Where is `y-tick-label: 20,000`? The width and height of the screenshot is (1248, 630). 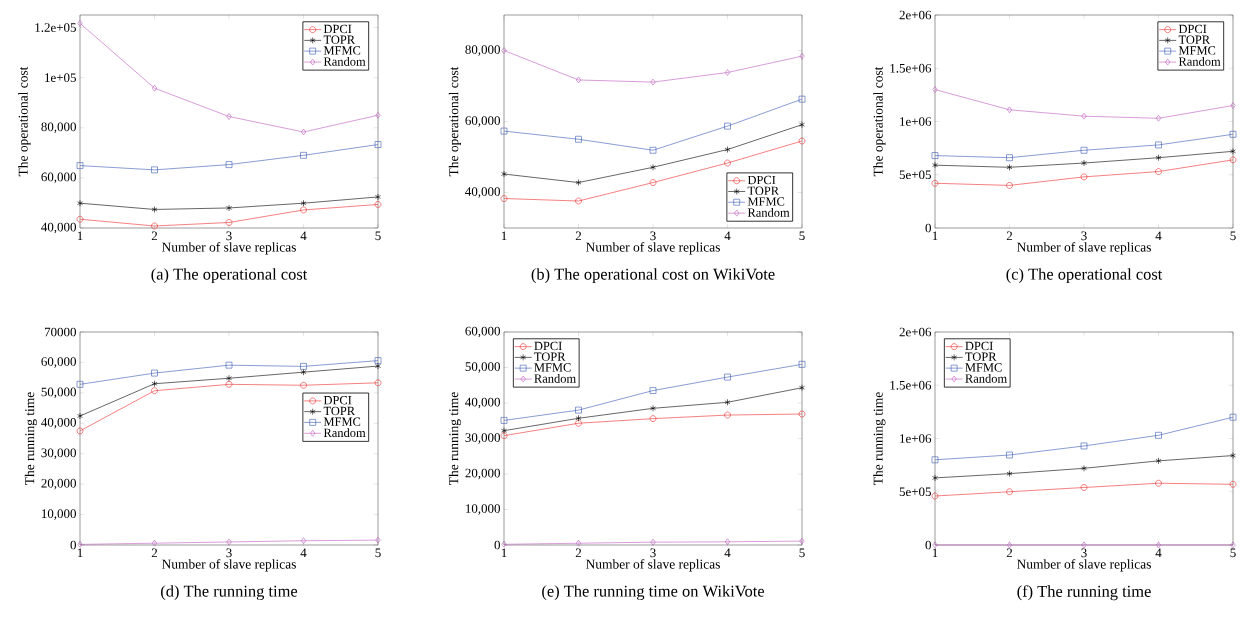
y-tick-label: 20,000 is located at coordinates (482, 474).